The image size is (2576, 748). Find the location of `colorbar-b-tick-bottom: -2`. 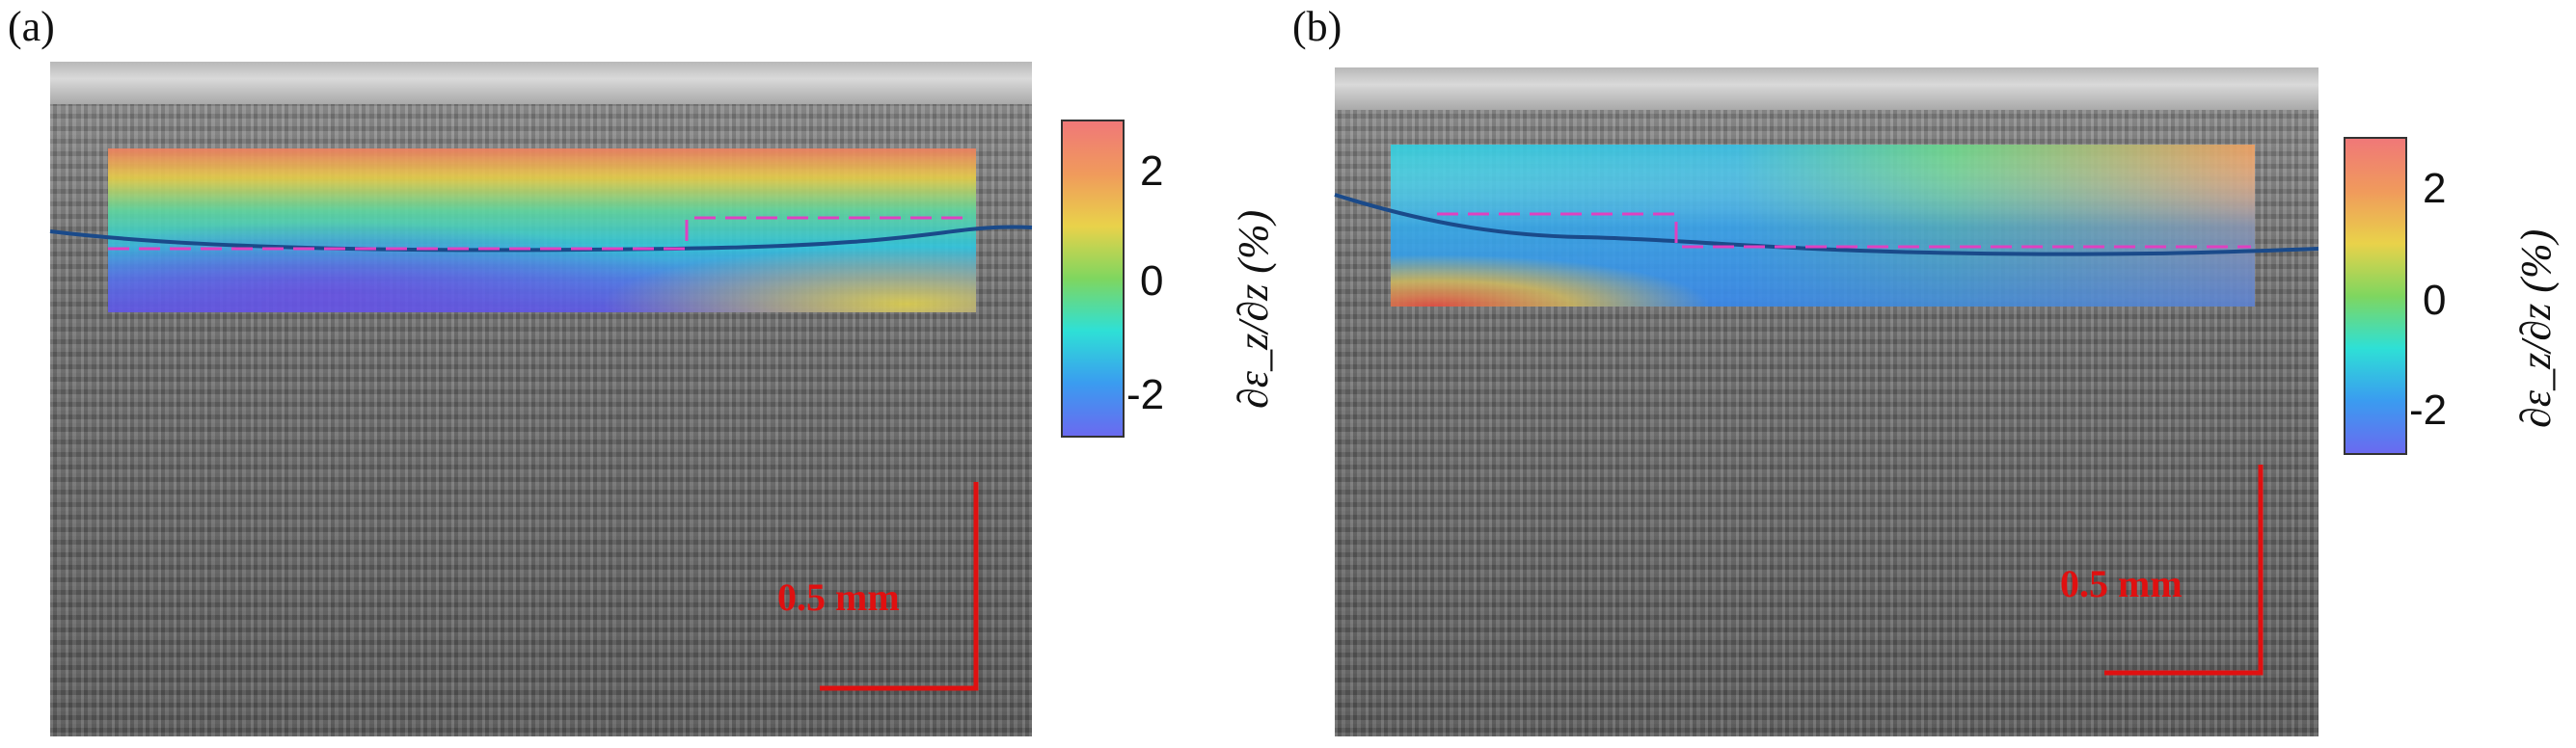

colorbar-b-tick-bottom: -2 is located at coordinates (2428, 410).